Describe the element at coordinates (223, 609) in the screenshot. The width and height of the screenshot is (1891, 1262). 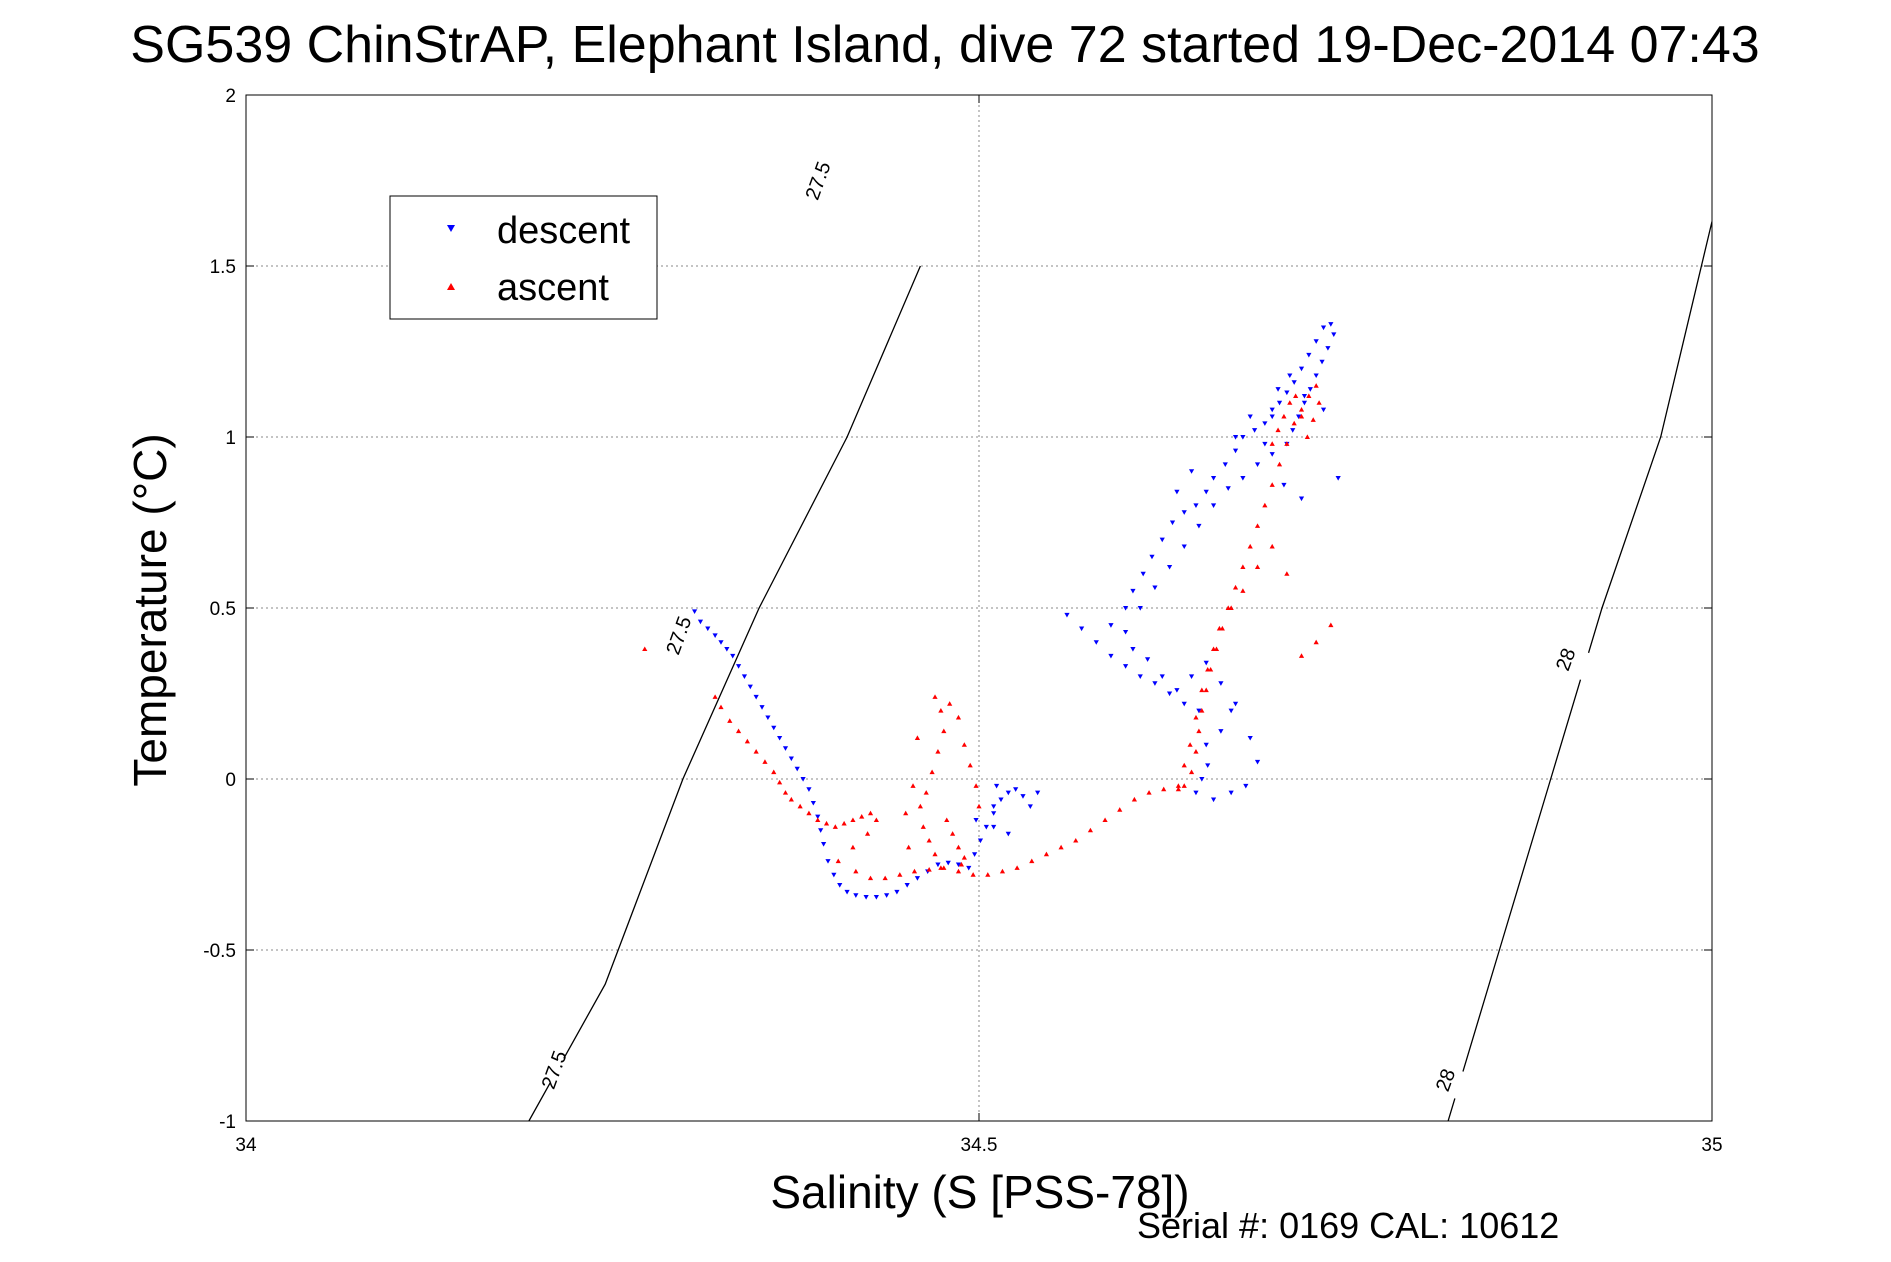
I see `y-tick-label: 0.5` at that location.